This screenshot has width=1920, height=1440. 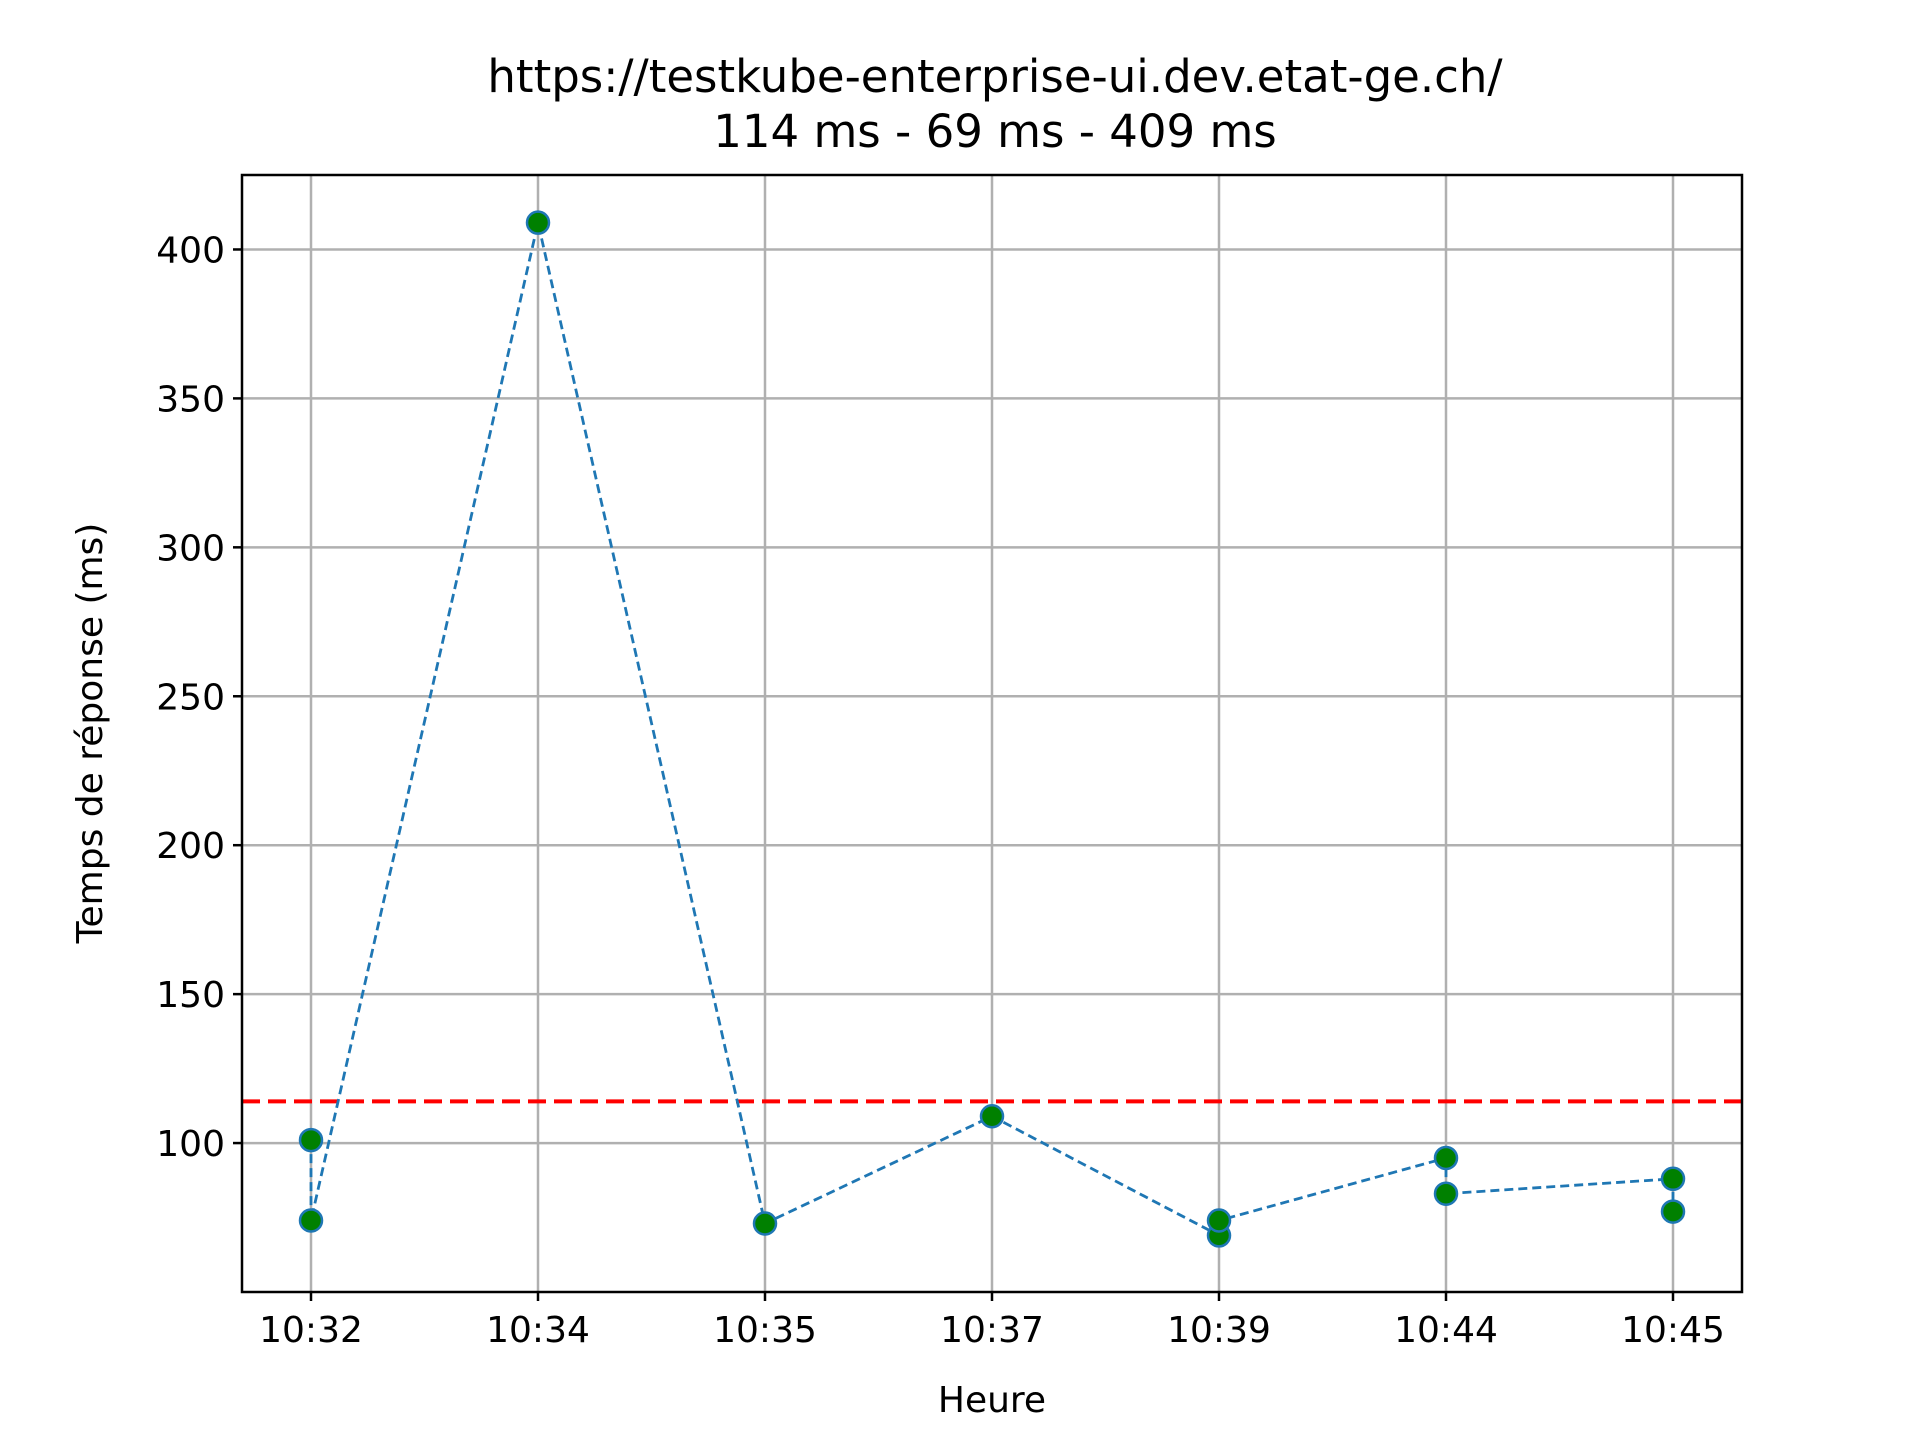 What do you see at coordinates (995, 131) in the screenshot?
I see `chart-subtitle: 114 ms - 69 ms - 409 ms` at bounding box center [995, 131].